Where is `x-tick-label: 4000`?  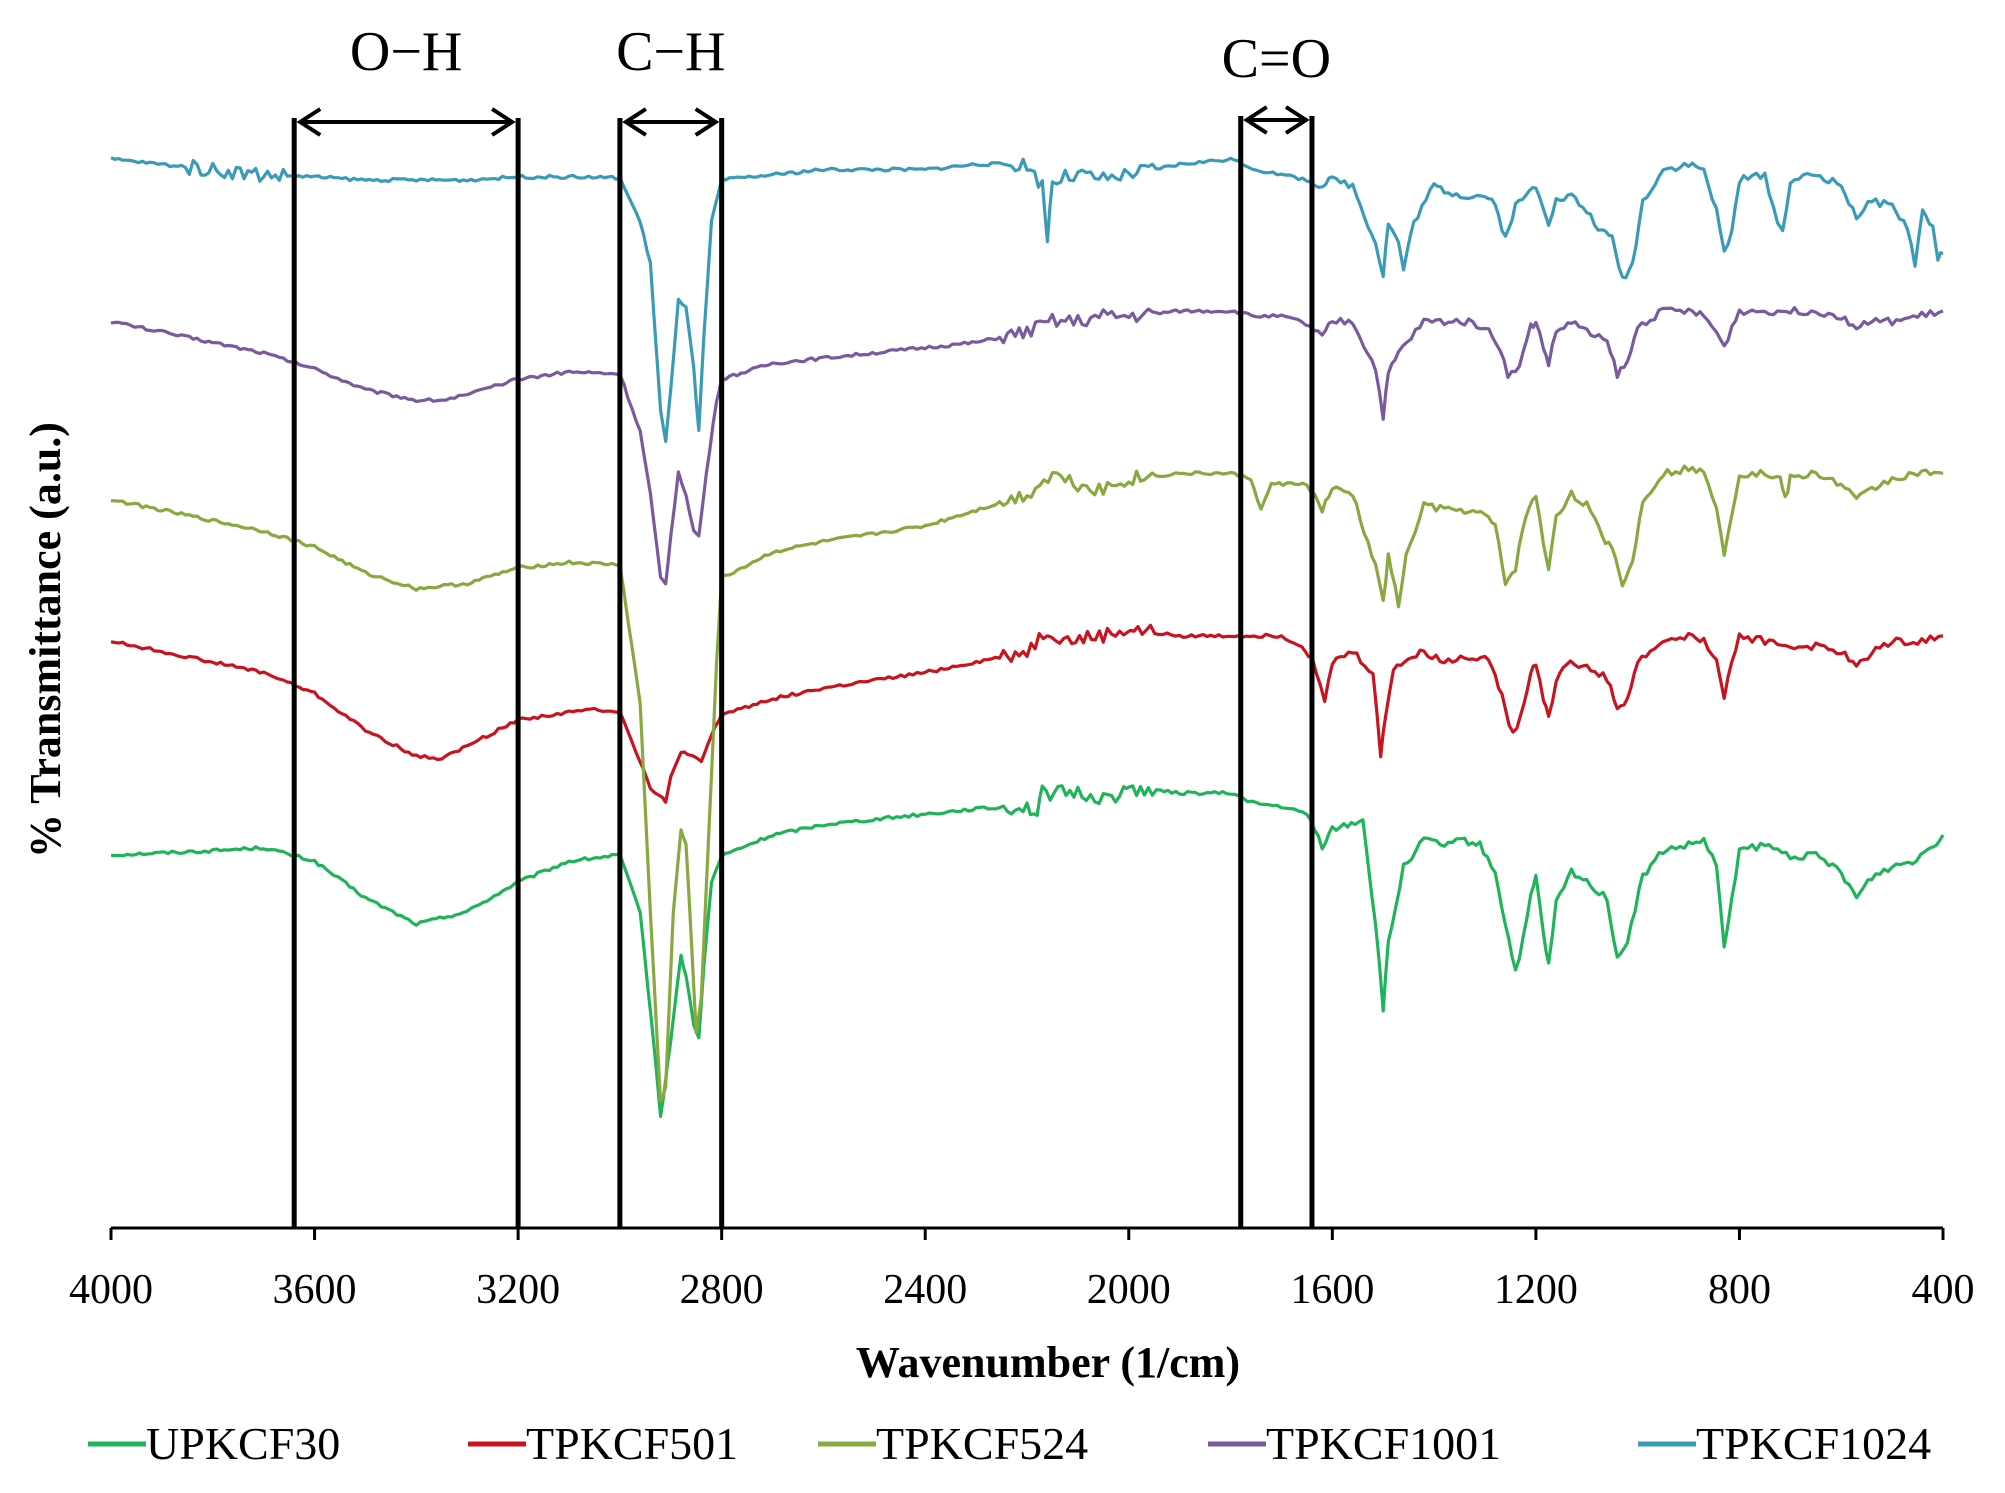
x-tick-label: 4000 is located at coordinates (111, 1290).